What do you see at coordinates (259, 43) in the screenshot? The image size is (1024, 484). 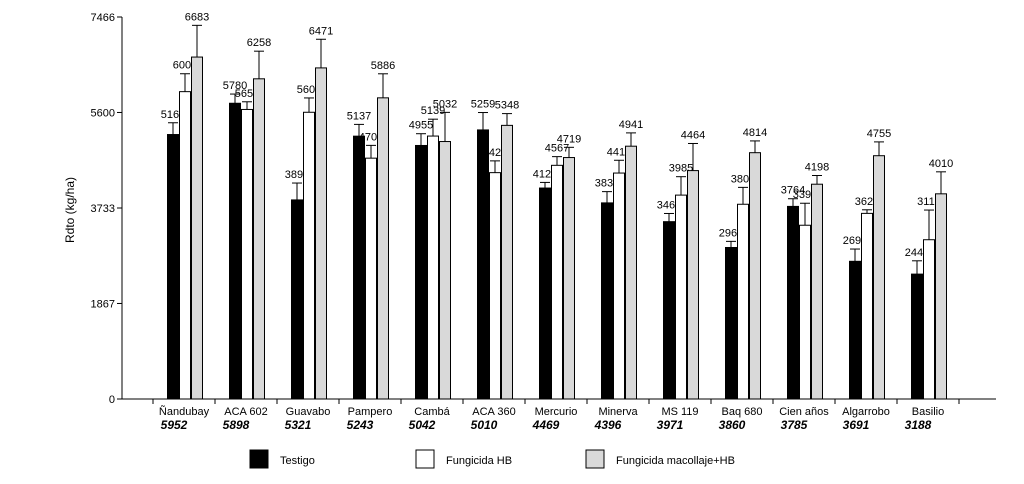 I see `data-label: 6258` at bounding box center [259, 43].